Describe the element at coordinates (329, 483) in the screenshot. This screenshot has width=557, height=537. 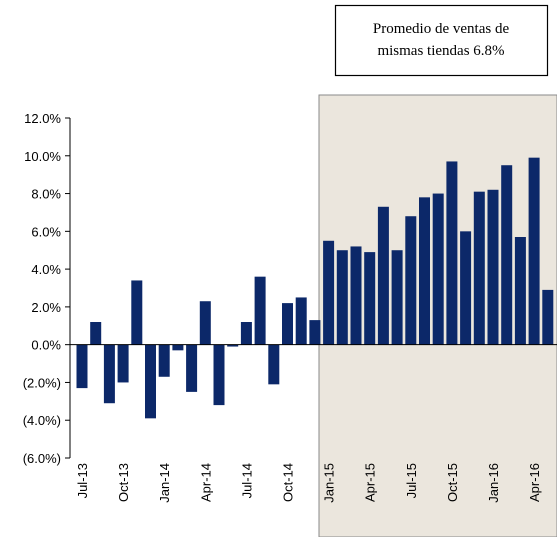
I see `x-tick-label: Jan-15` at that location.